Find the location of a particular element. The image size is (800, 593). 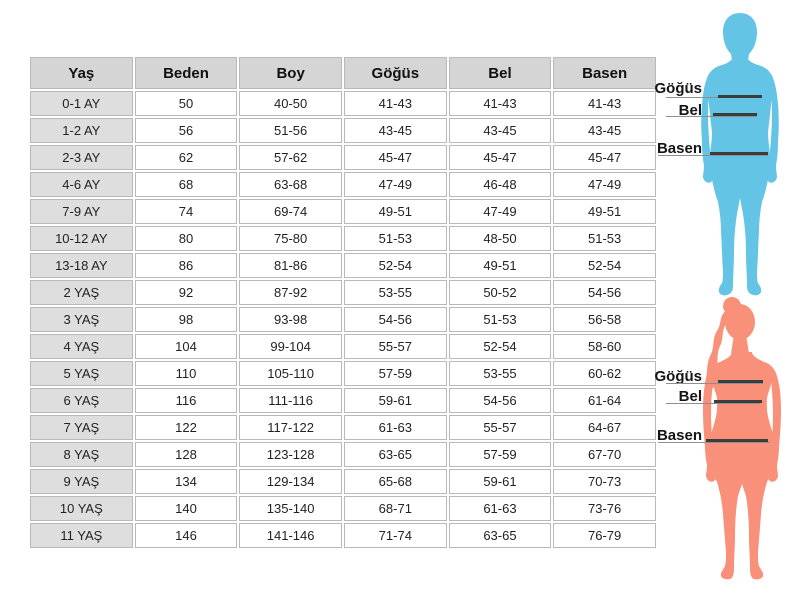

age-cell: 6 YAŞ is located at coordinates (81, 400).